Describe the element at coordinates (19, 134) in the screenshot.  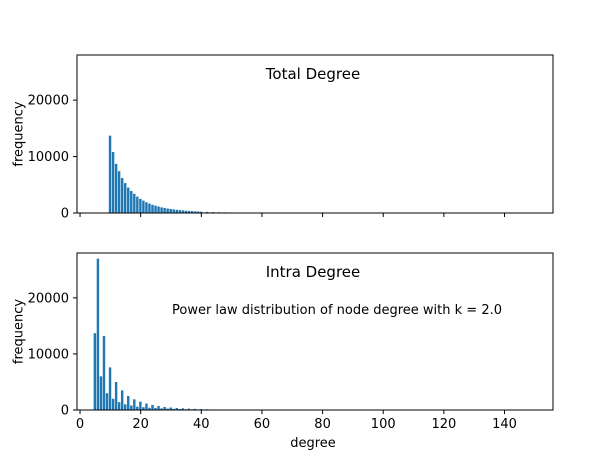
I see `total-degree-y-axis-label: frequency` at that location.